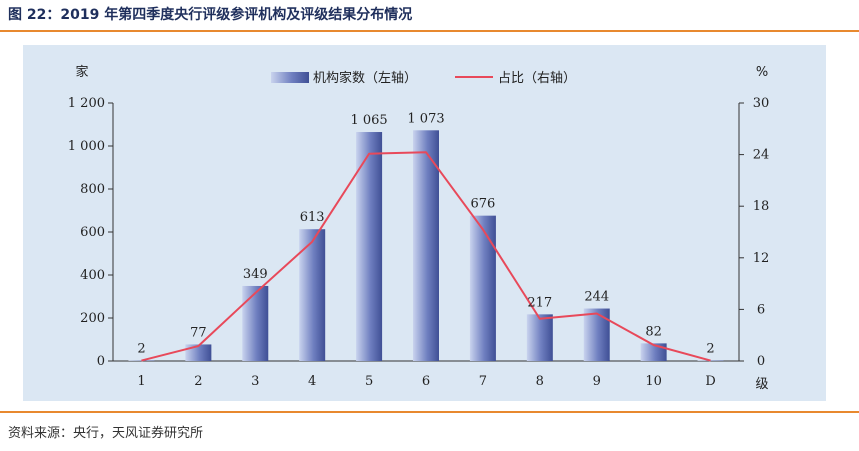 This screenshot has height=451, width=859. Describe the element at coordinates (482, 204) in the screenshot. I see `bar-data-label: 676` at that location.